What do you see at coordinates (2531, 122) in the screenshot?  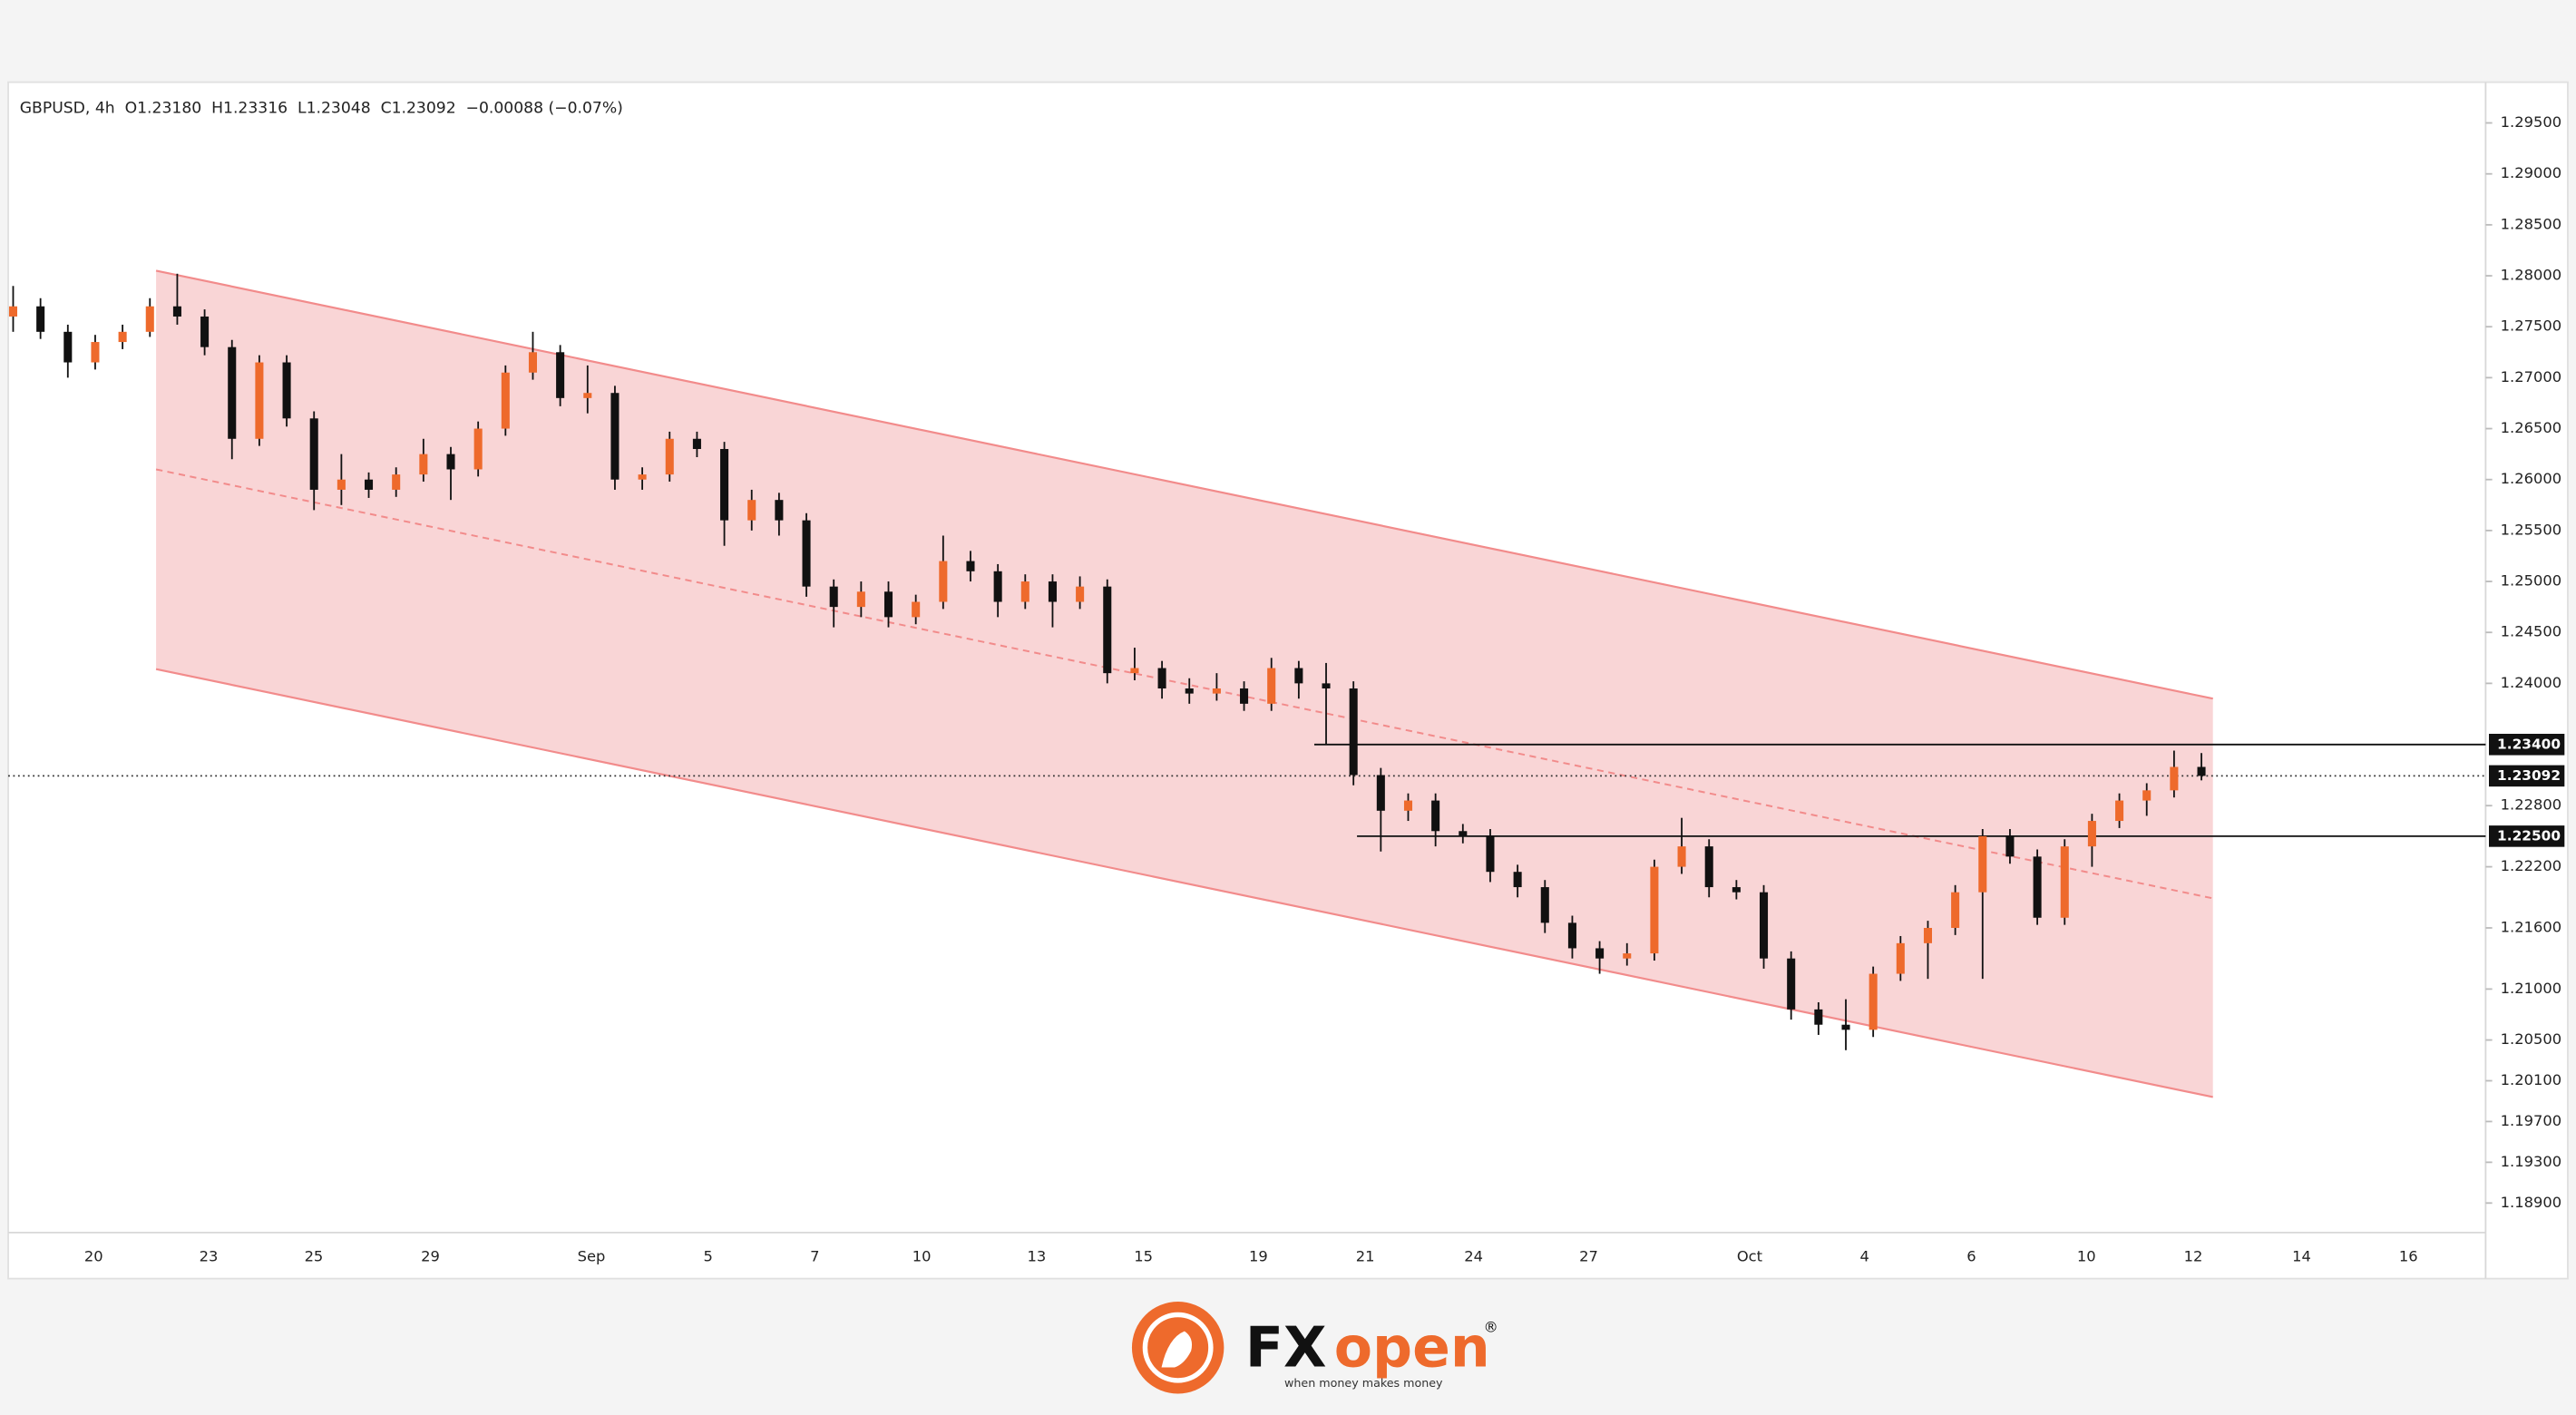 I see `y-tick-label: 1.29500` at bounding box center [2531, 122].